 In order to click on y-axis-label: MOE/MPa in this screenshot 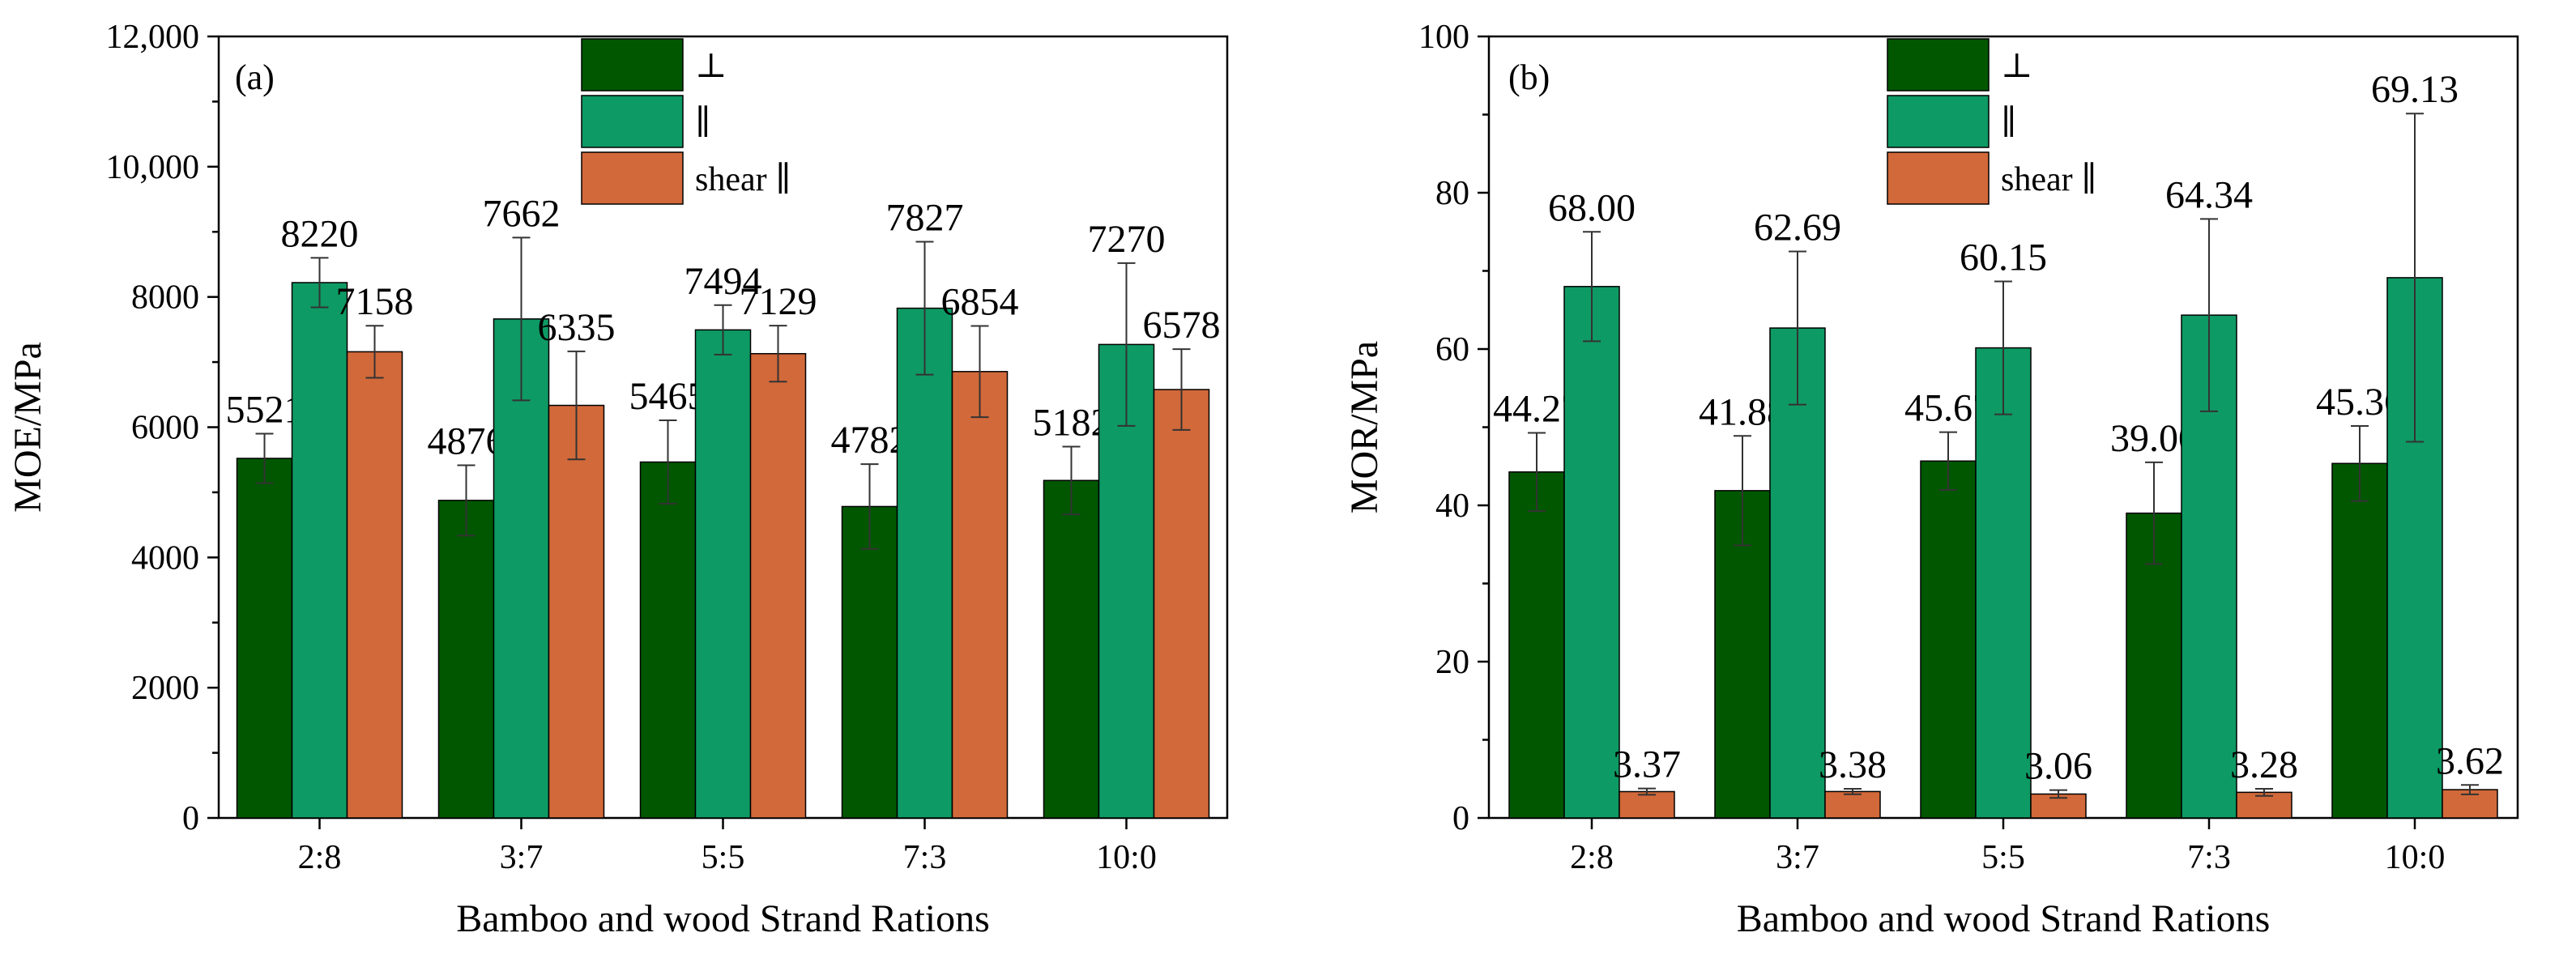, I will do `click(28, 427)`.